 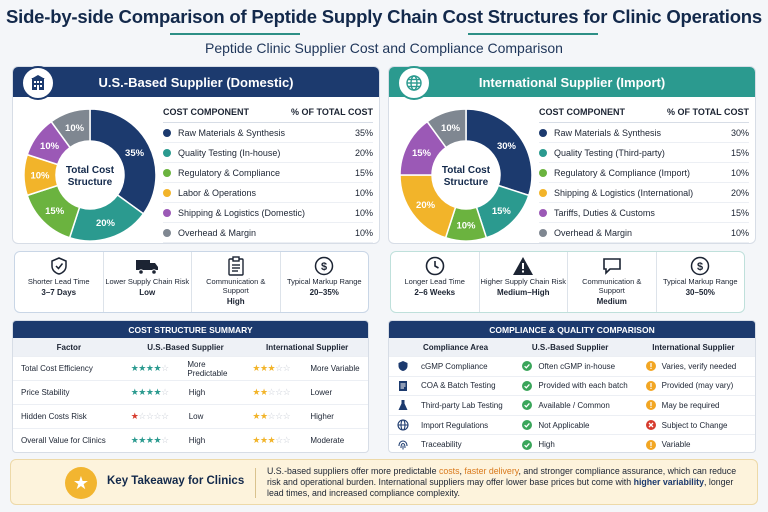 What do you see at coordinates (707, 112) in the screenshot?
I see `intl-col-pct: % OF TOTAL COST` at bounding box center [707, 112].